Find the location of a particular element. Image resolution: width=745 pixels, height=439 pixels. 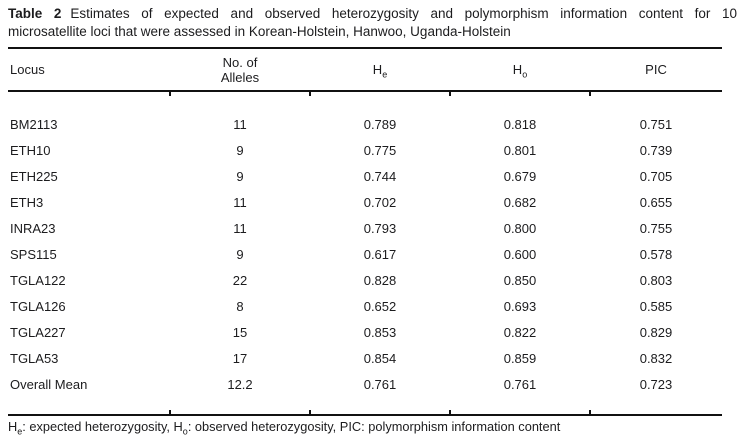

cell-he: 0.828 is located at coordinates (380, 280).